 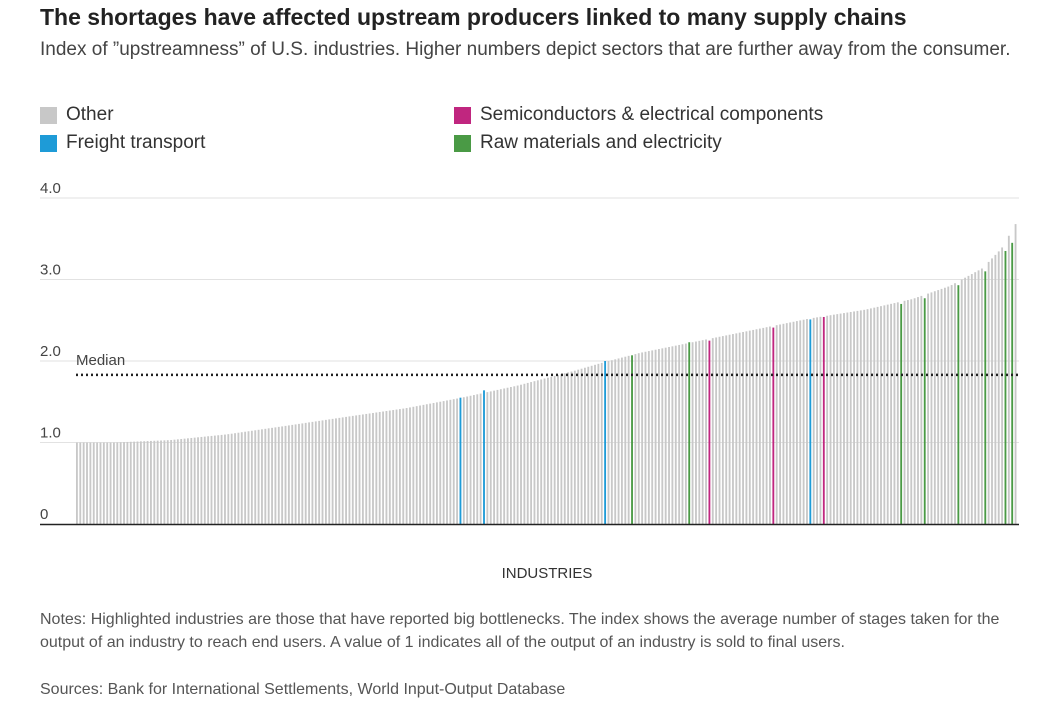 I want to click on y-tick-label: 4.0, so click(x=50, y=188).